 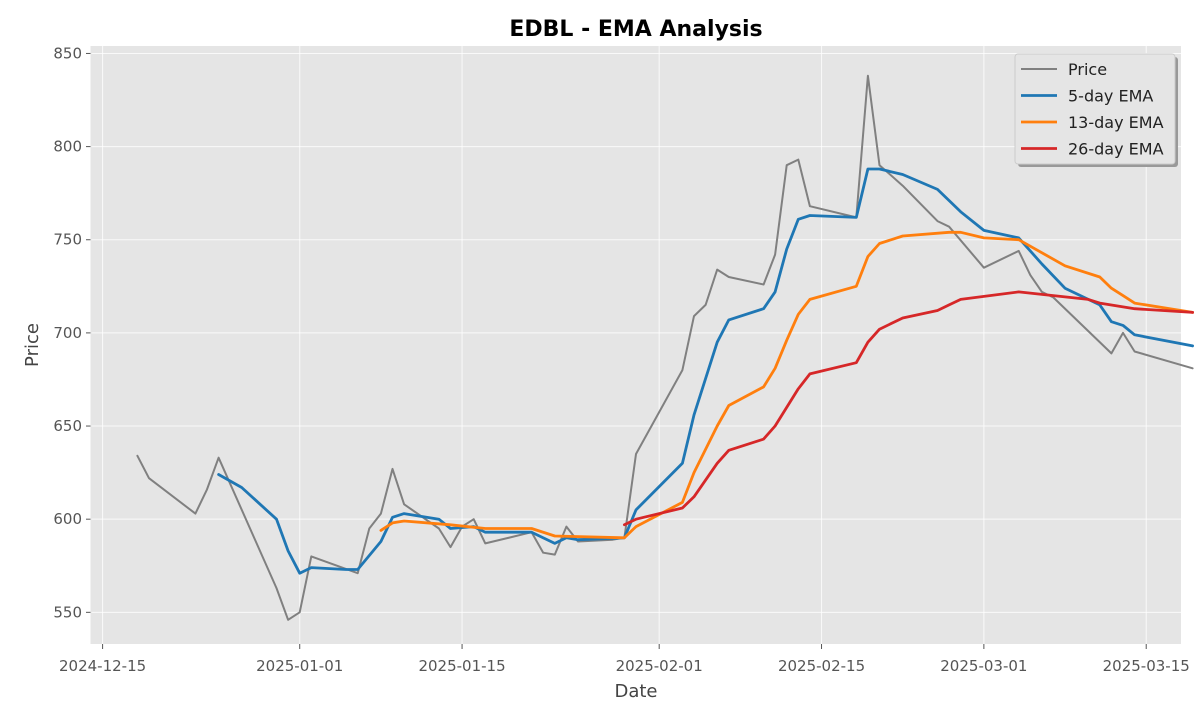 I want to click on legend-label-26-day-ema: 26-day EMA, so click(x=1116, y=149).